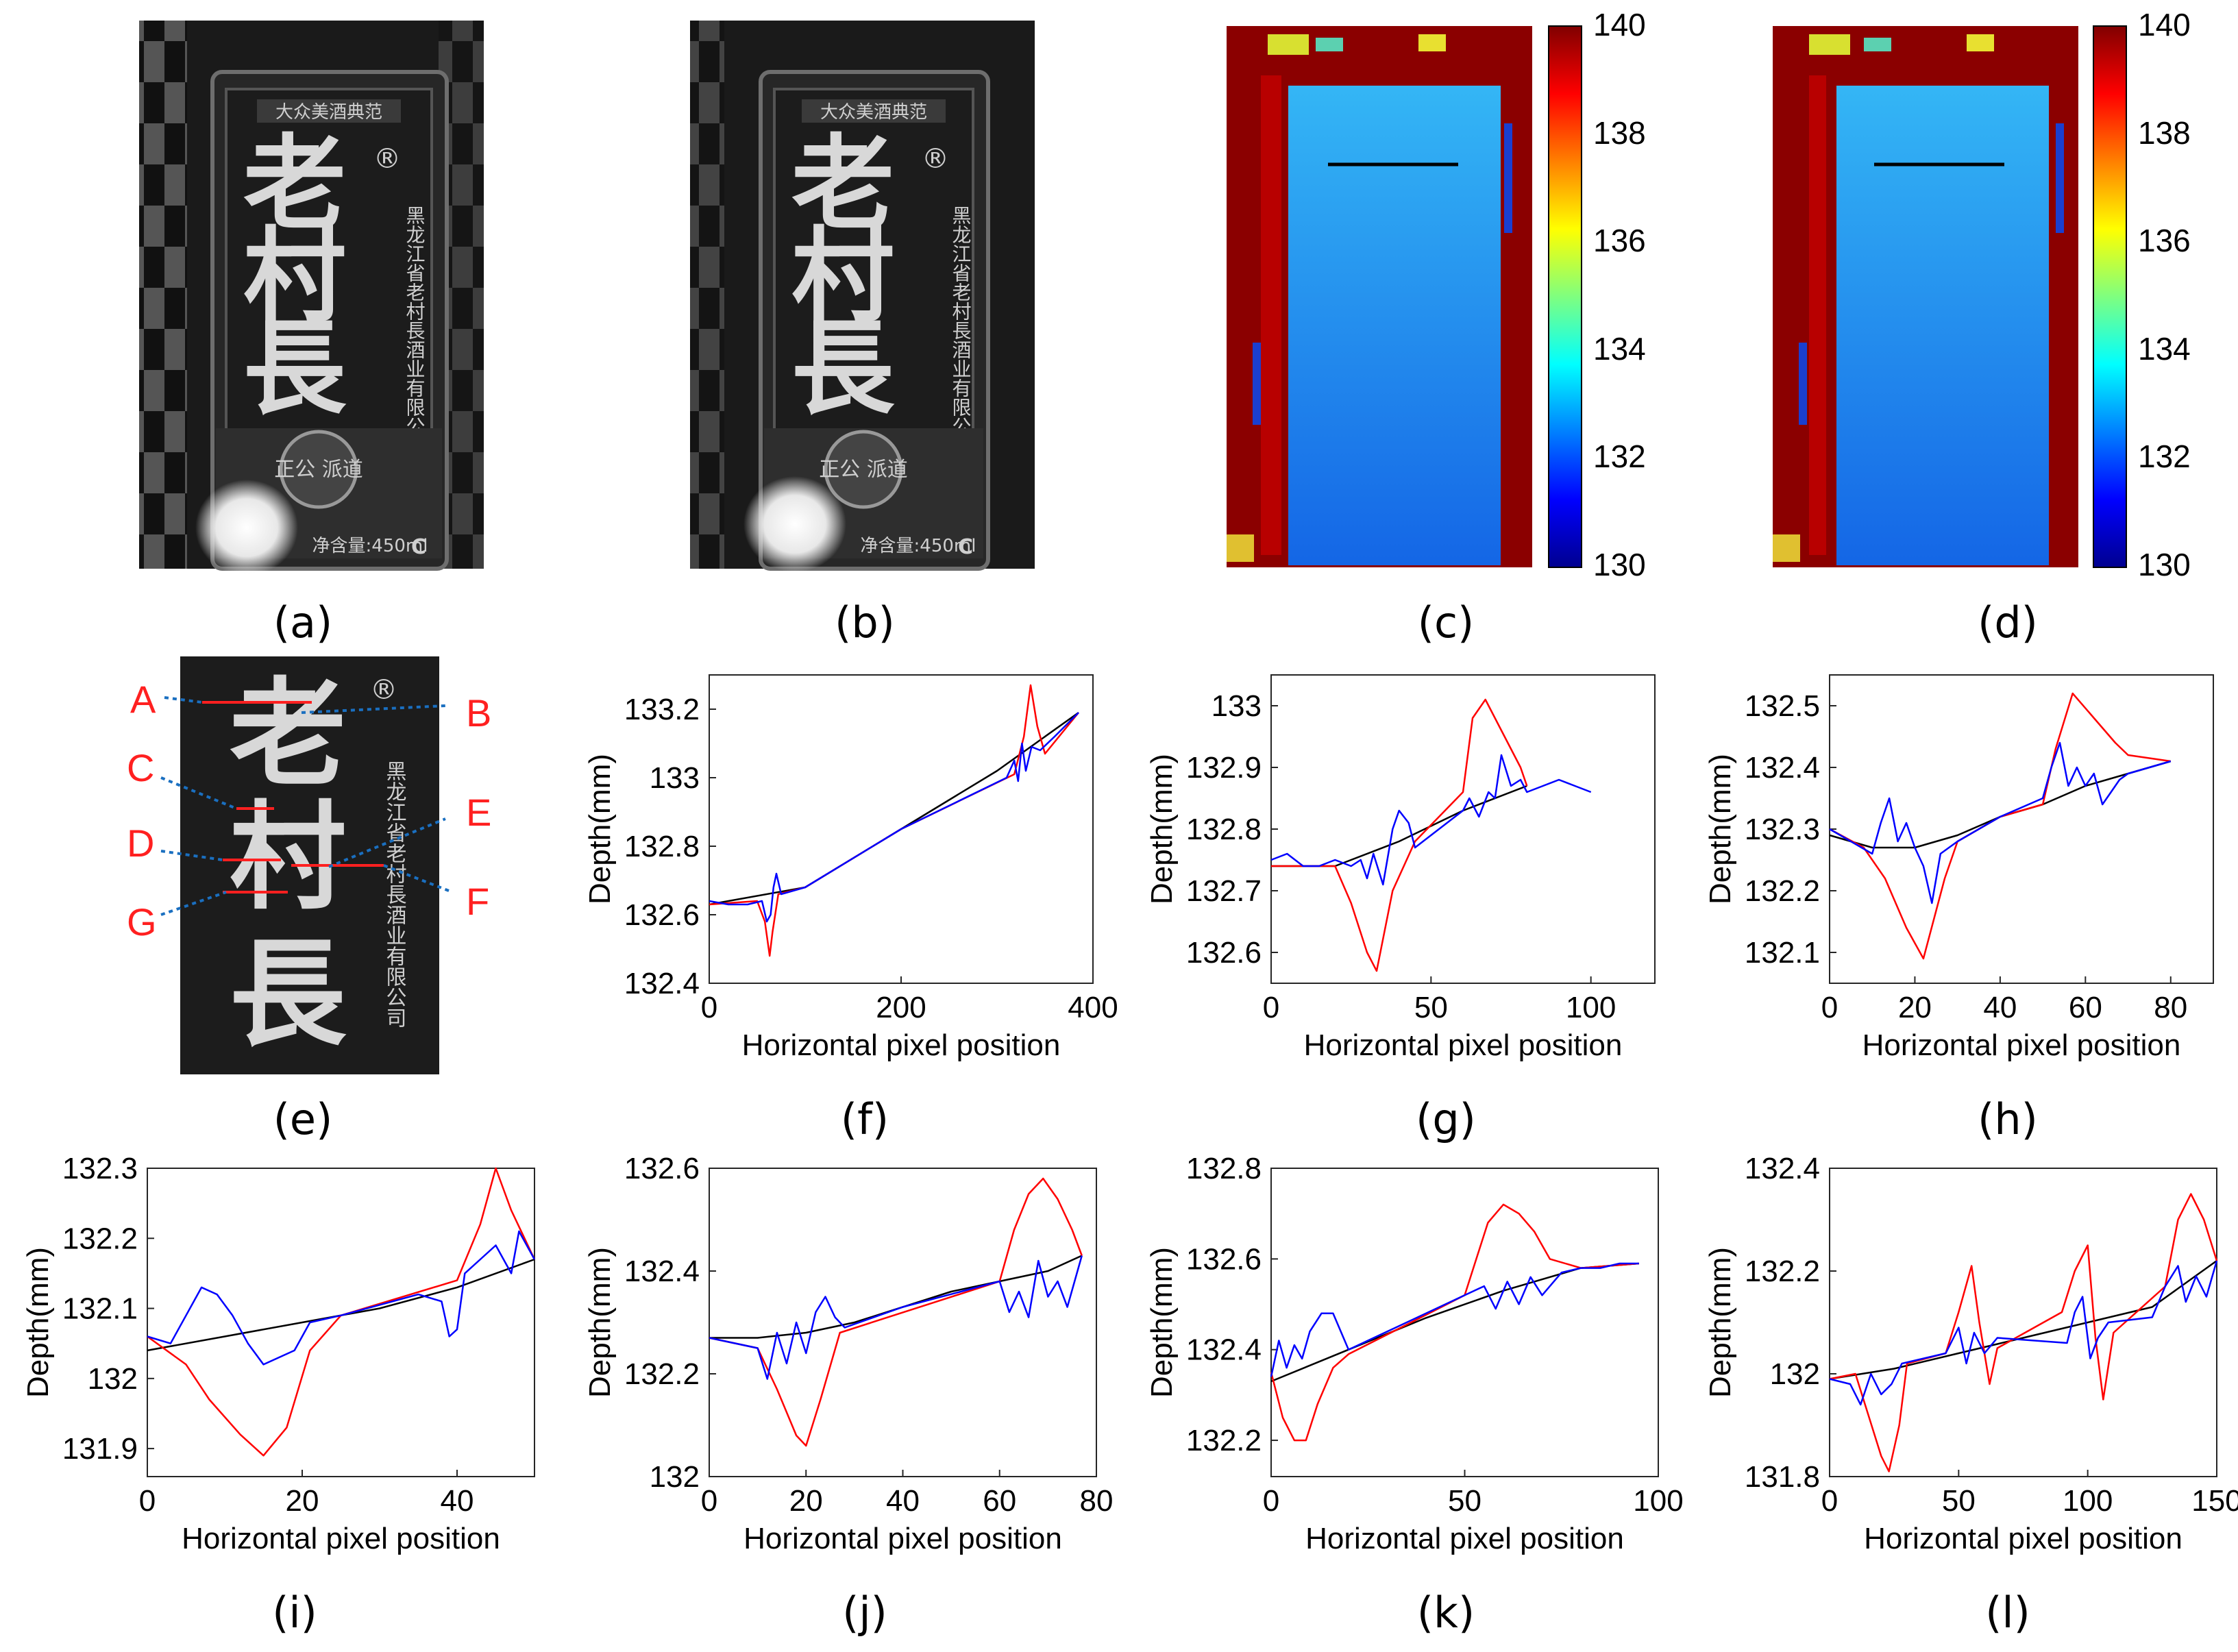  Describe the element at coordinates (1162, 829) in the screenshot. I see `plot-g-ylabel: Depth(mm)` at that location.